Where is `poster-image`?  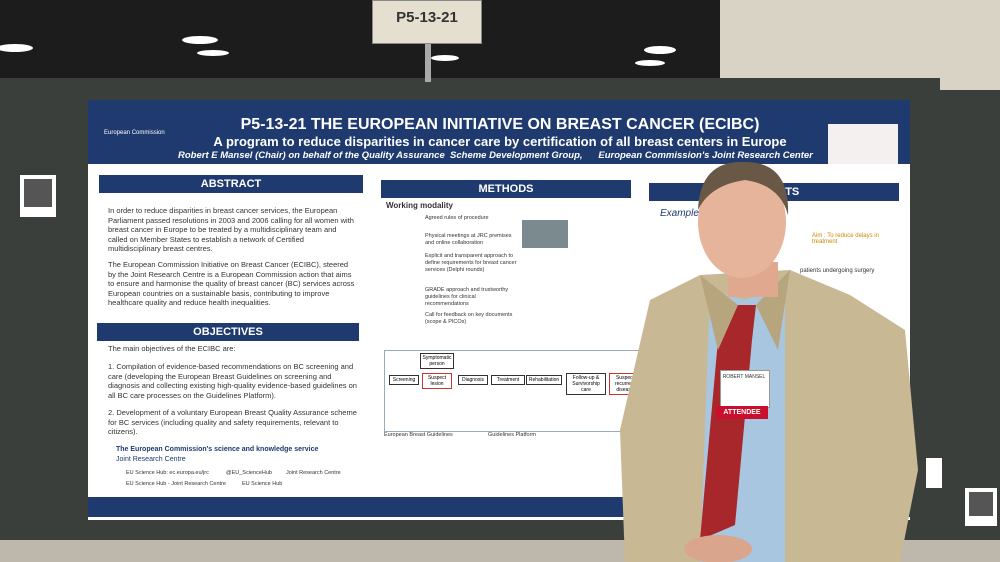 poster-image is located at coordinates (863, 144).